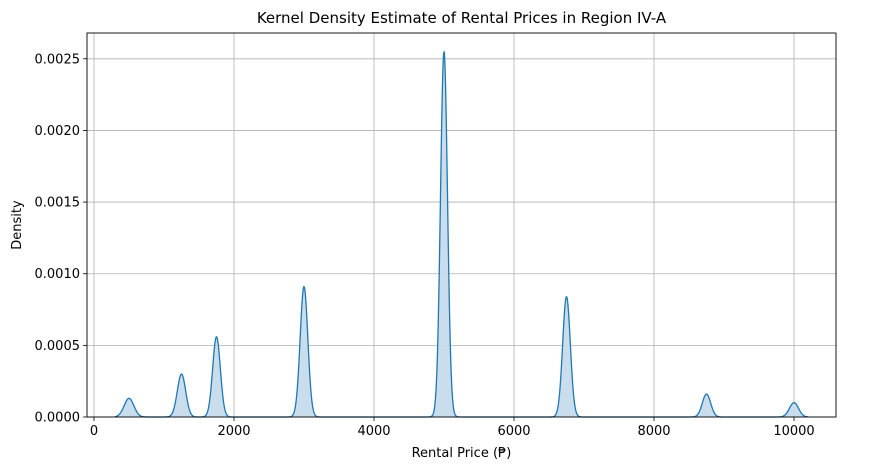 This screenshot has width=872, height=470. What do you see at coordinates (58, 346) in the screenshot?
I see `y-tick-label: 0.0005` at bounding box center [58, 346].